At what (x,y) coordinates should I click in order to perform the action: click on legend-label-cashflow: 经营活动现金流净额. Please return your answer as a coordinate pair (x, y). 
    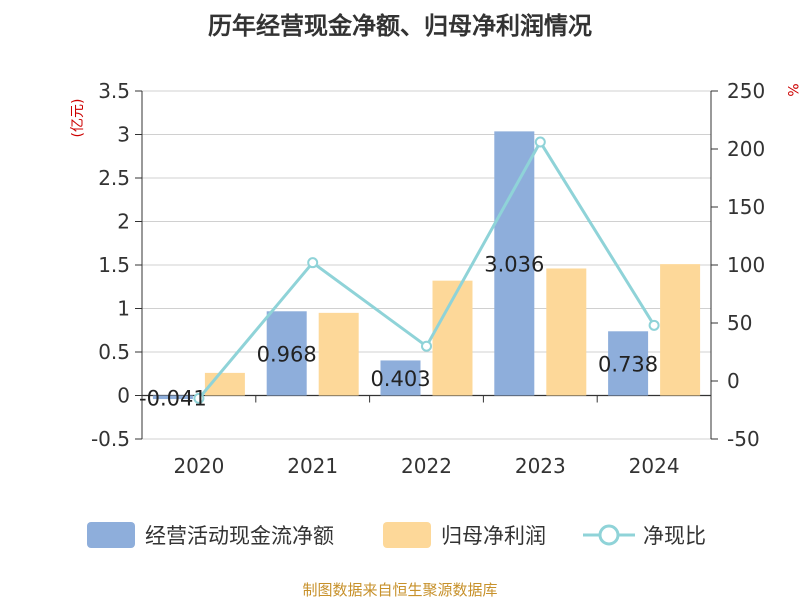
    Looking at the image, I should click on (239, 536).